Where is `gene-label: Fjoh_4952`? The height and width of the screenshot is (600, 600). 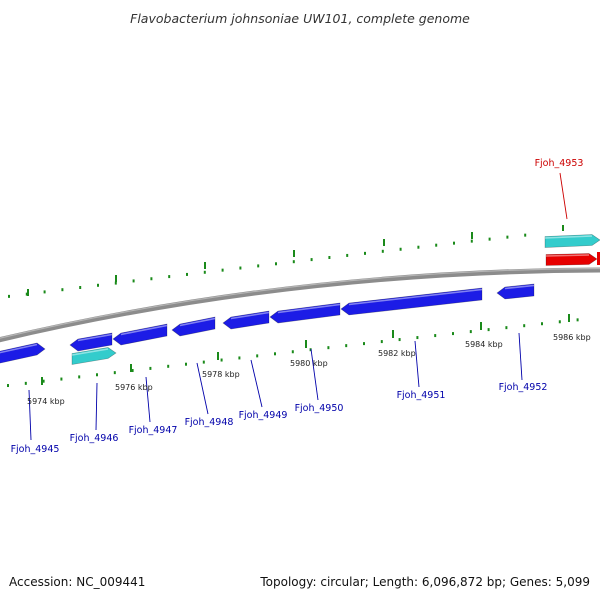
gene-label: Fjoh_4952 is located at coordinates (523, 387).